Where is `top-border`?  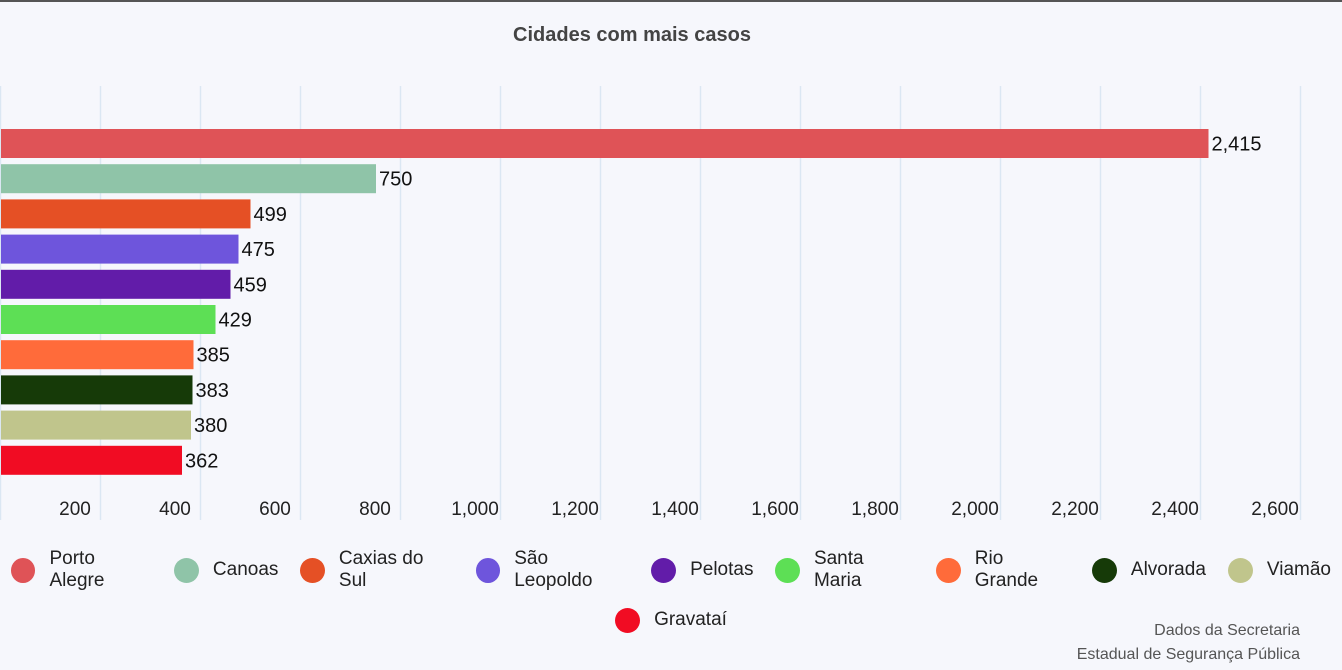 top-border is located at coordinates (671, 1).